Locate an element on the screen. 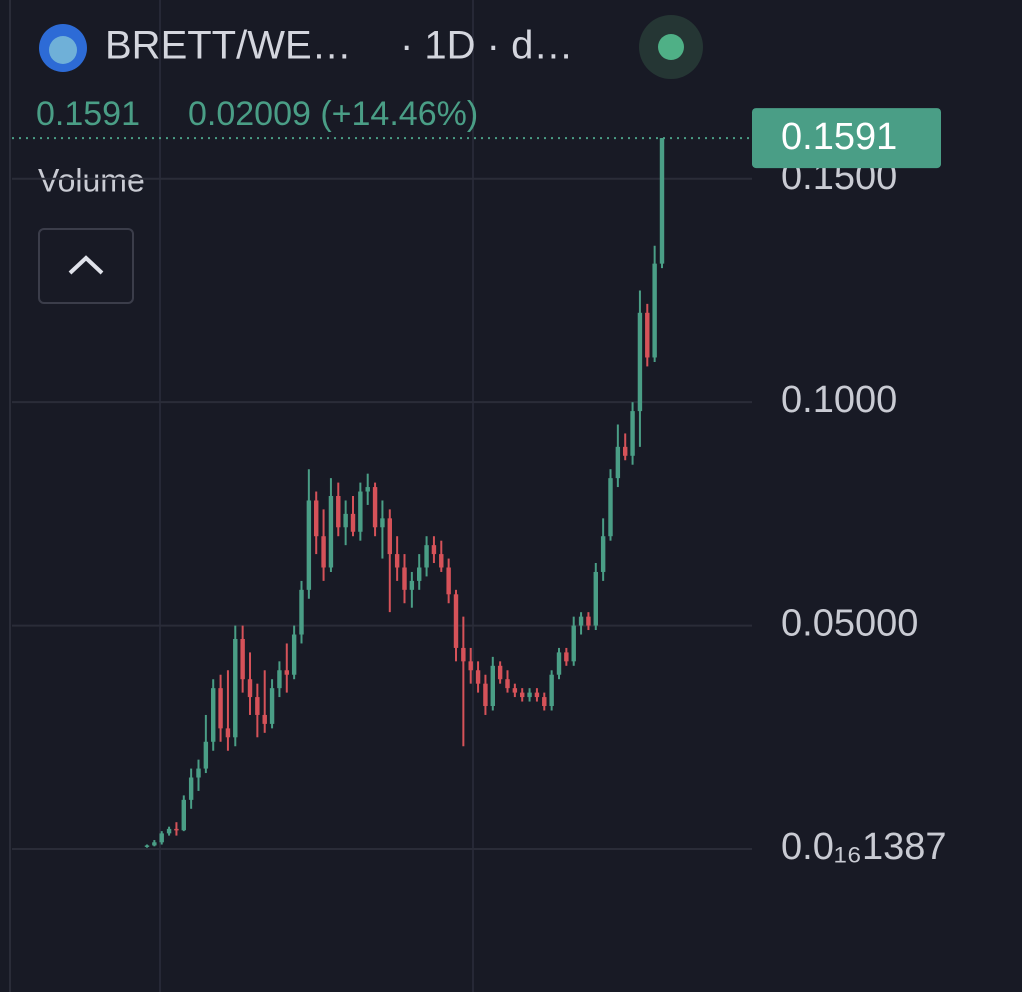 The image size is (1022, 992). status-dot is located at coordinates (671, 47).